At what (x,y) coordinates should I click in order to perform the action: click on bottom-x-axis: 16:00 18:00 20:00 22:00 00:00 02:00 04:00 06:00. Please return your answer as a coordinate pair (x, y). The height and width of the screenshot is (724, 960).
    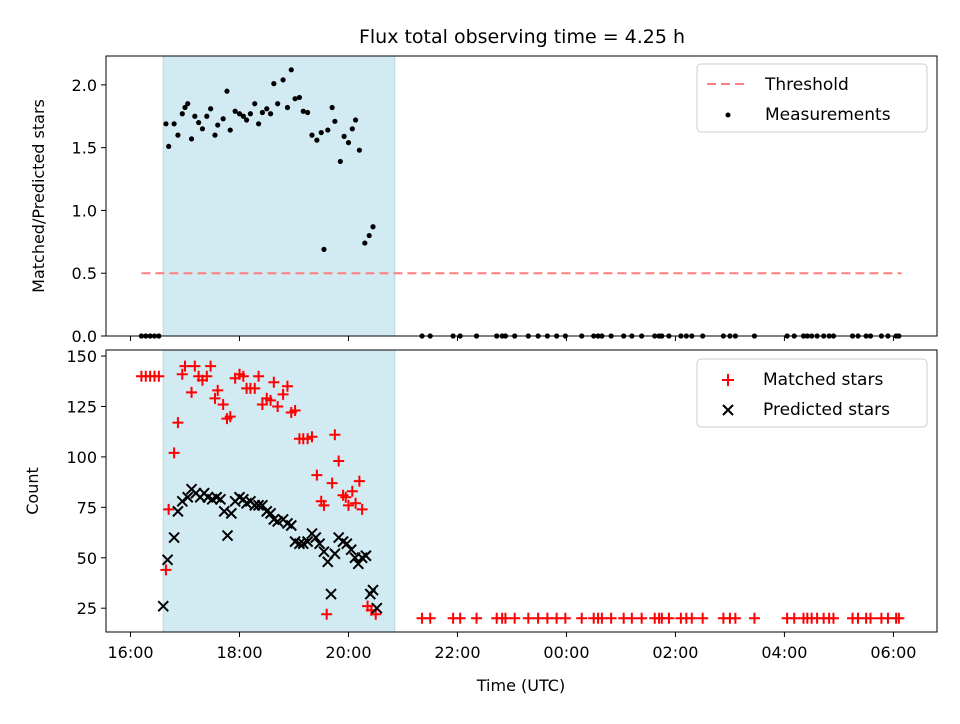
    Looking at the image, I should click on (511, 647).